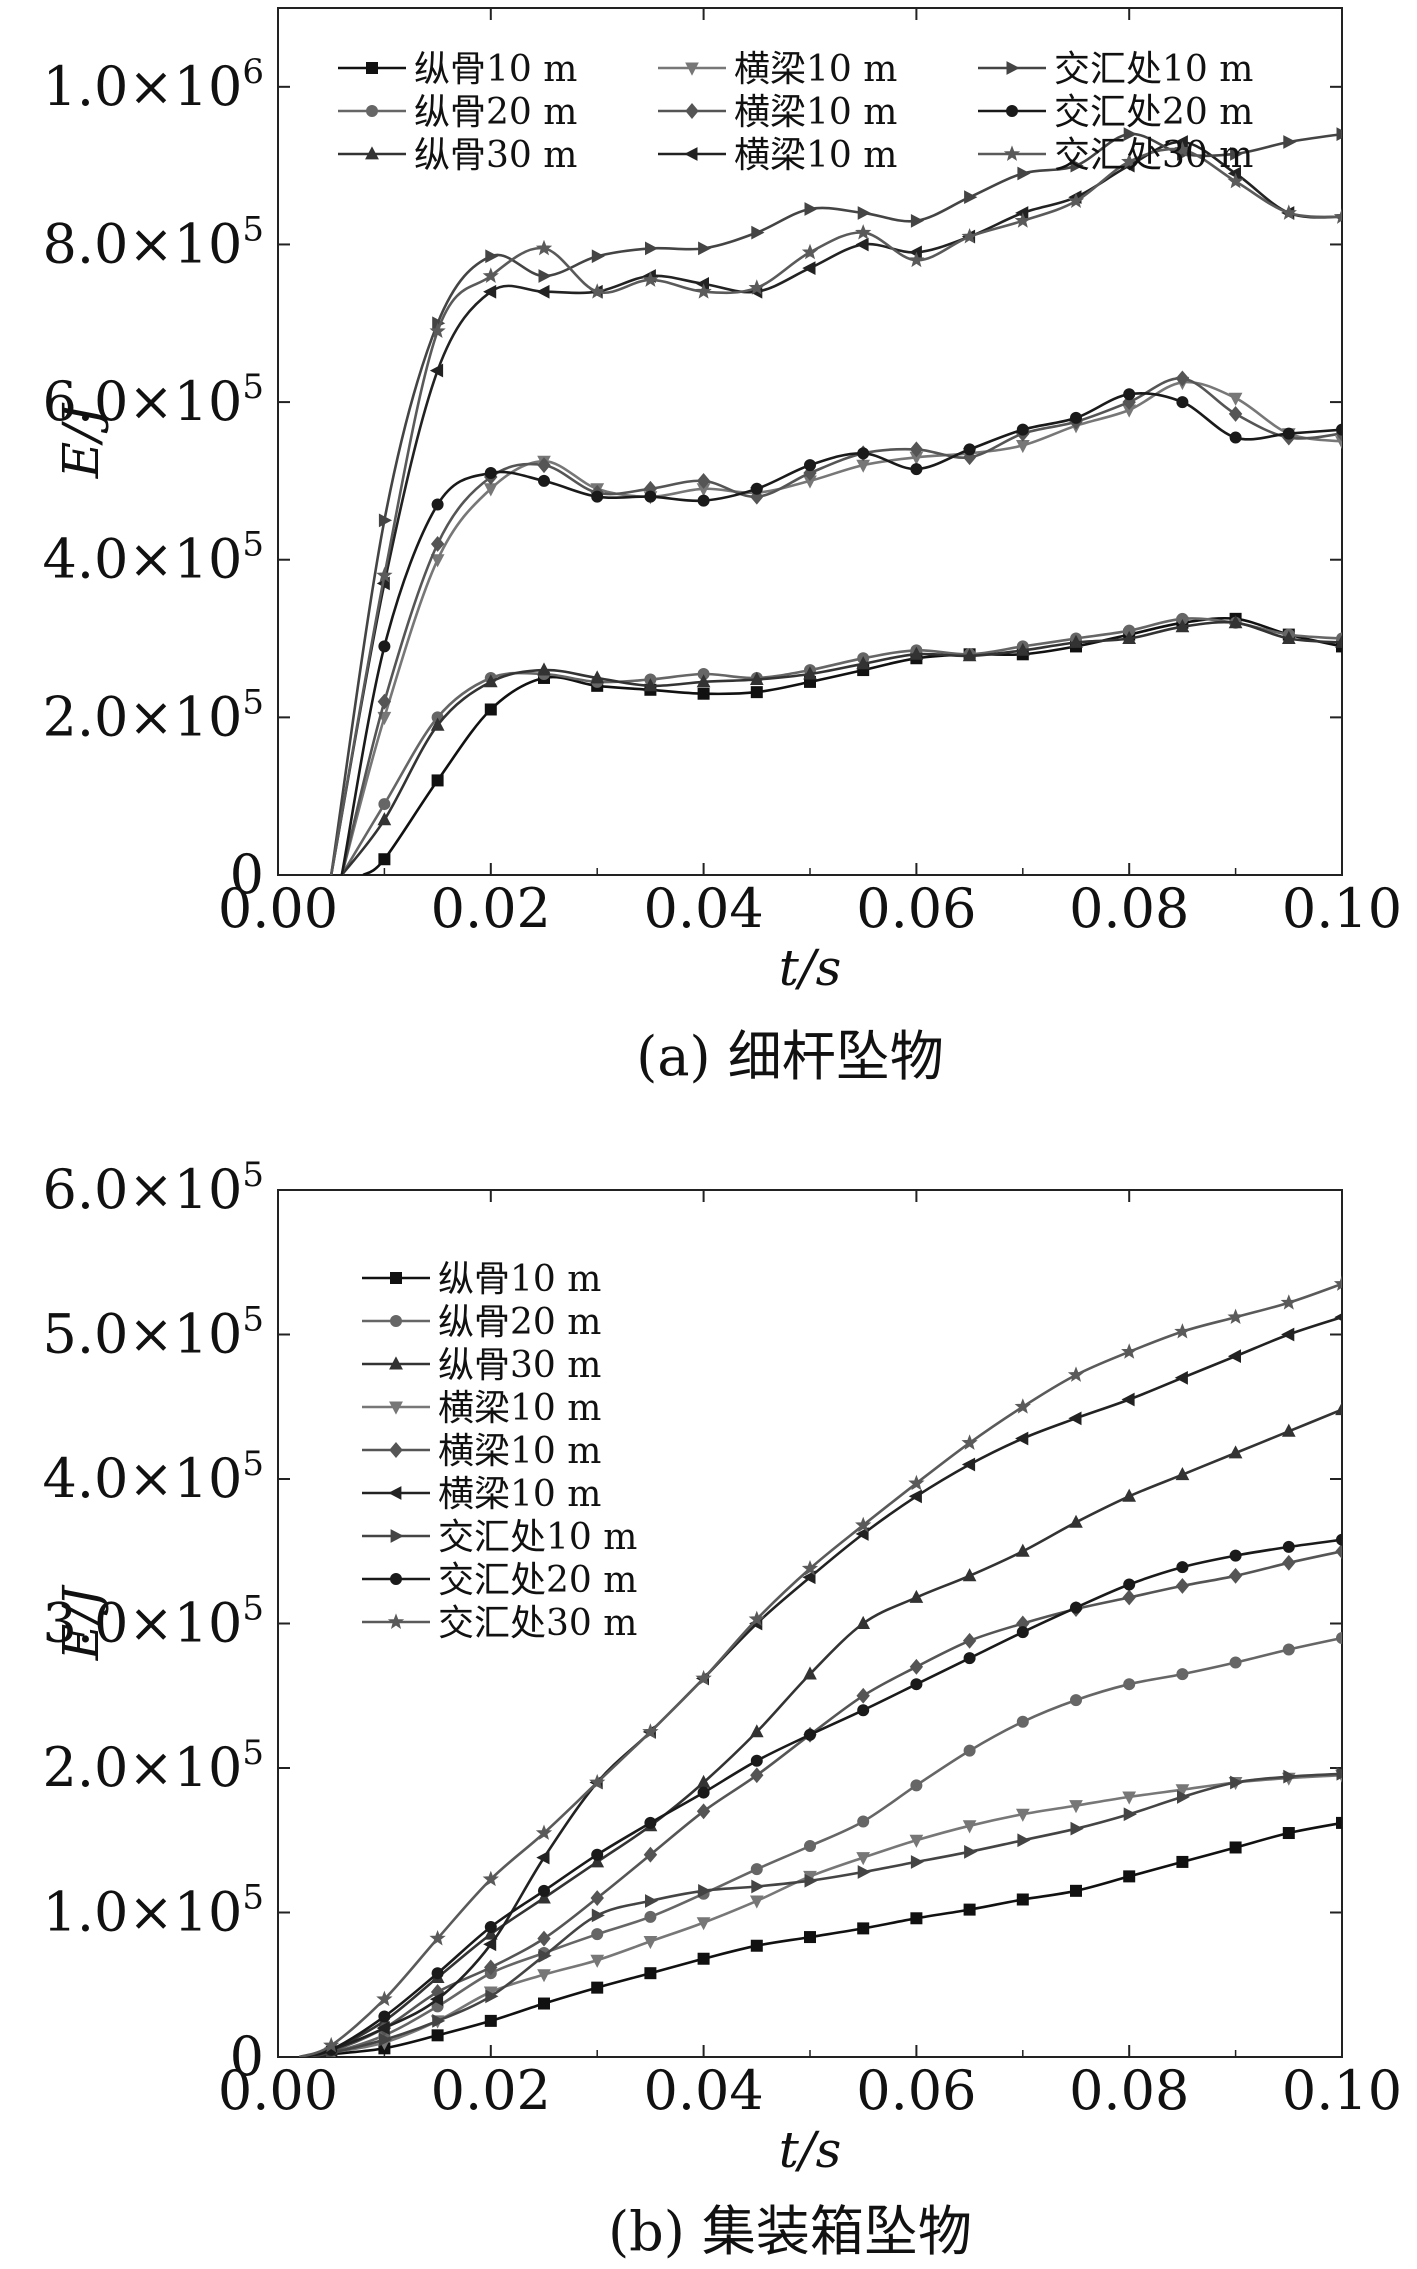 Image resolution: width=1417 pixels, height=2269 pixels. What do you see at coordinates (253, 72) in the screenshot?
I see `y-tick-exponent: 6` at bounding box center [253, 72].